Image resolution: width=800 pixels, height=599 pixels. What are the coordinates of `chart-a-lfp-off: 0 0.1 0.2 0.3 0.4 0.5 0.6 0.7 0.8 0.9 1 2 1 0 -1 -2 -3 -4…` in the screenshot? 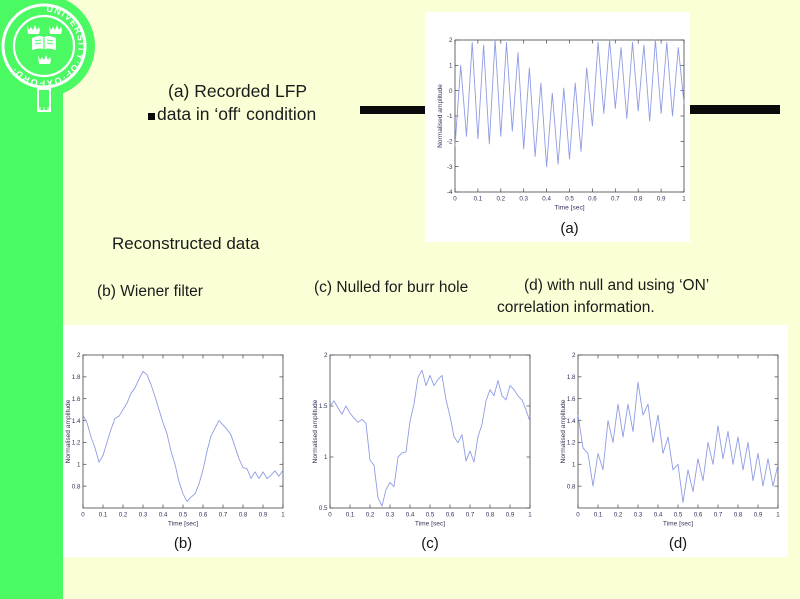 It's located at (561, 137).